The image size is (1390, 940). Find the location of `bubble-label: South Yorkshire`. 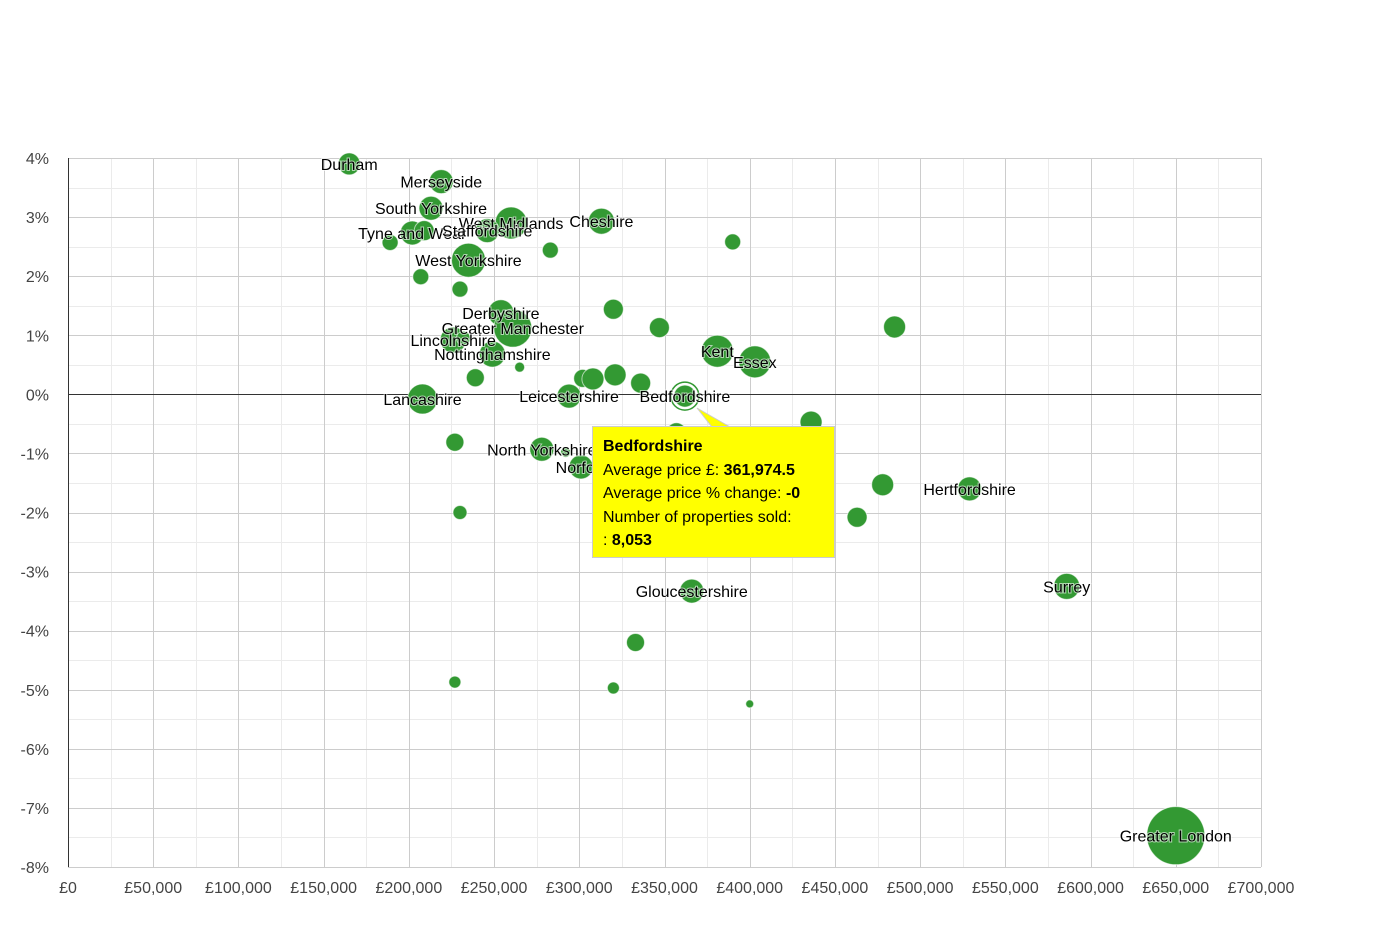

bubble-label: South Yorkshire is located at coordinates (431, 209).